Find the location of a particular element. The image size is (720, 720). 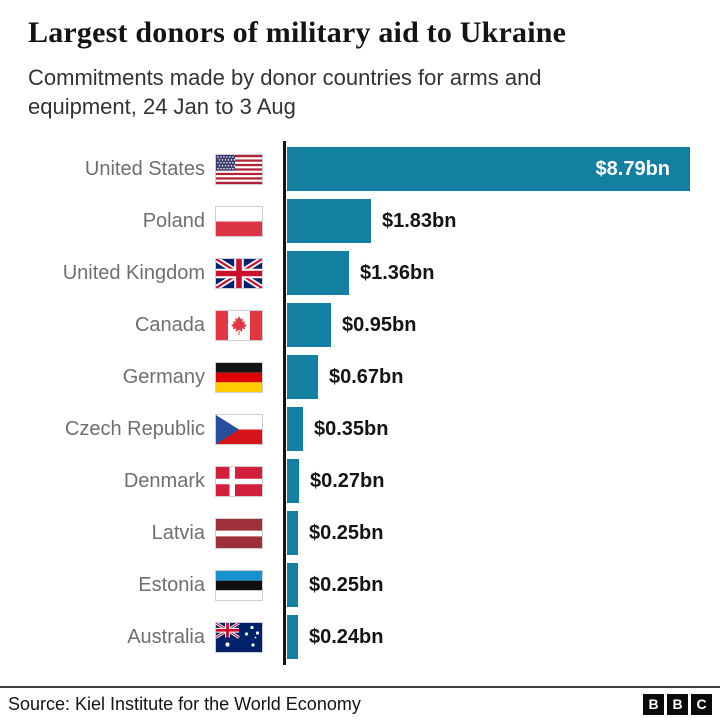

czech-flag-icon is located at coordinates (239, 429).